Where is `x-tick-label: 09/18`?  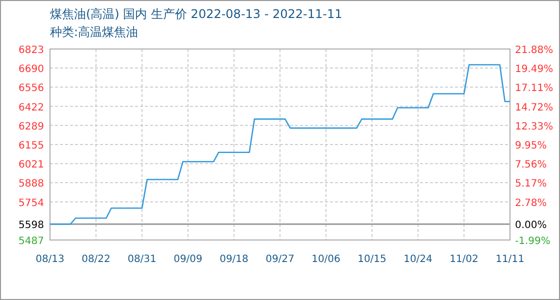 x-tick-label: 09/18 is located at coordinates (234, 259).